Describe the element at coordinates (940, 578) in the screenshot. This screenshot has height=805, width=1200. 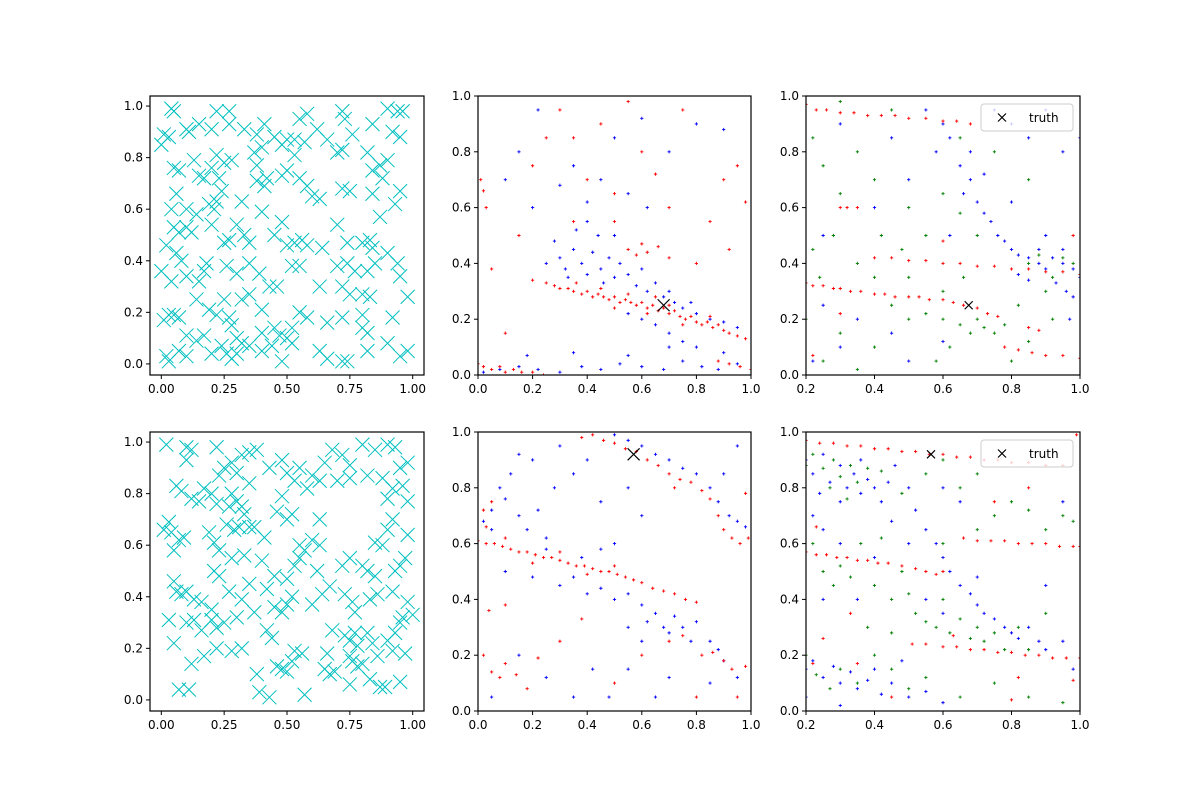
I see `series-green` at that location.